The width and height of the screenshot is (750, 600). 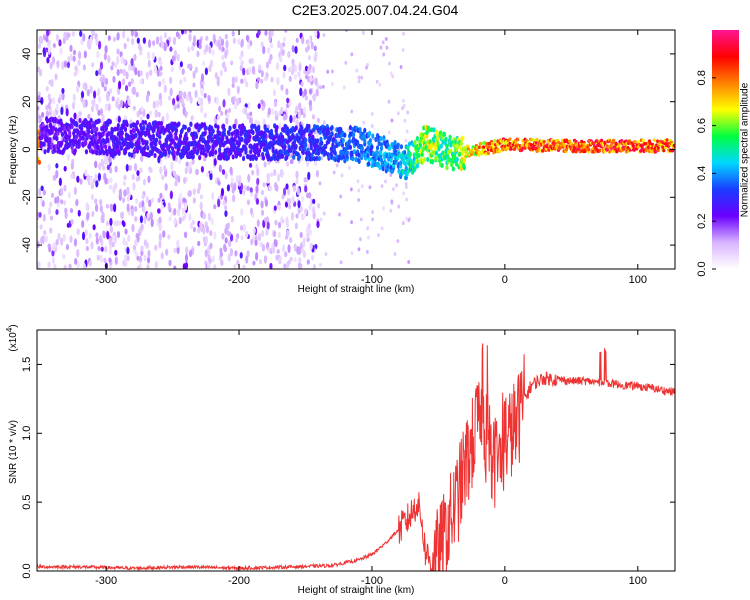 What do you see at coordinates (725, 149) in the screenshot?
I see `colorbar-scale` at bounding box center [725, 149].